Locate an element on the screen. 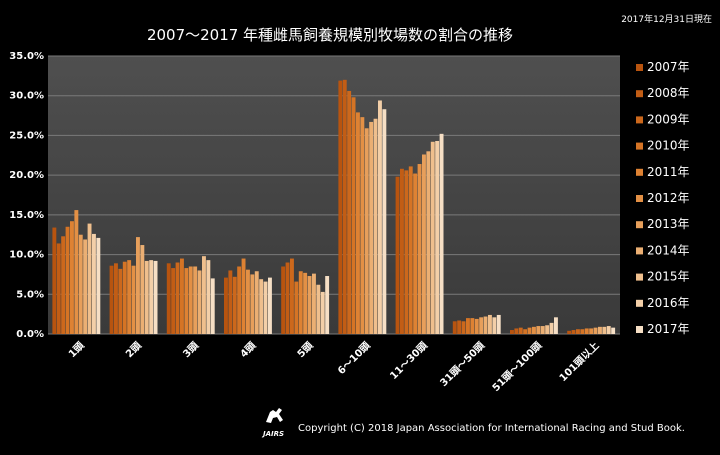  legend-label: 2010年 is located at coordinates (668, 146).